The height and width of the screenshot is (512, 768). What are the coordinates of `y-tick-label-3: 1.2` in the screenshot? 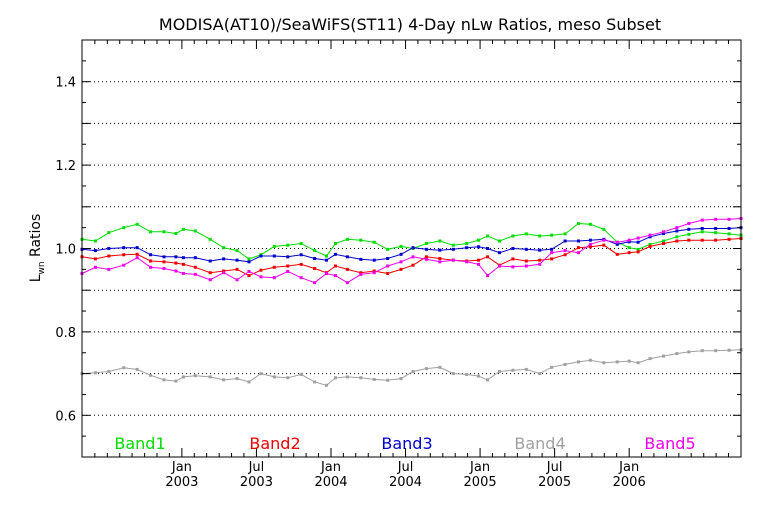 It's located at (65, 166).